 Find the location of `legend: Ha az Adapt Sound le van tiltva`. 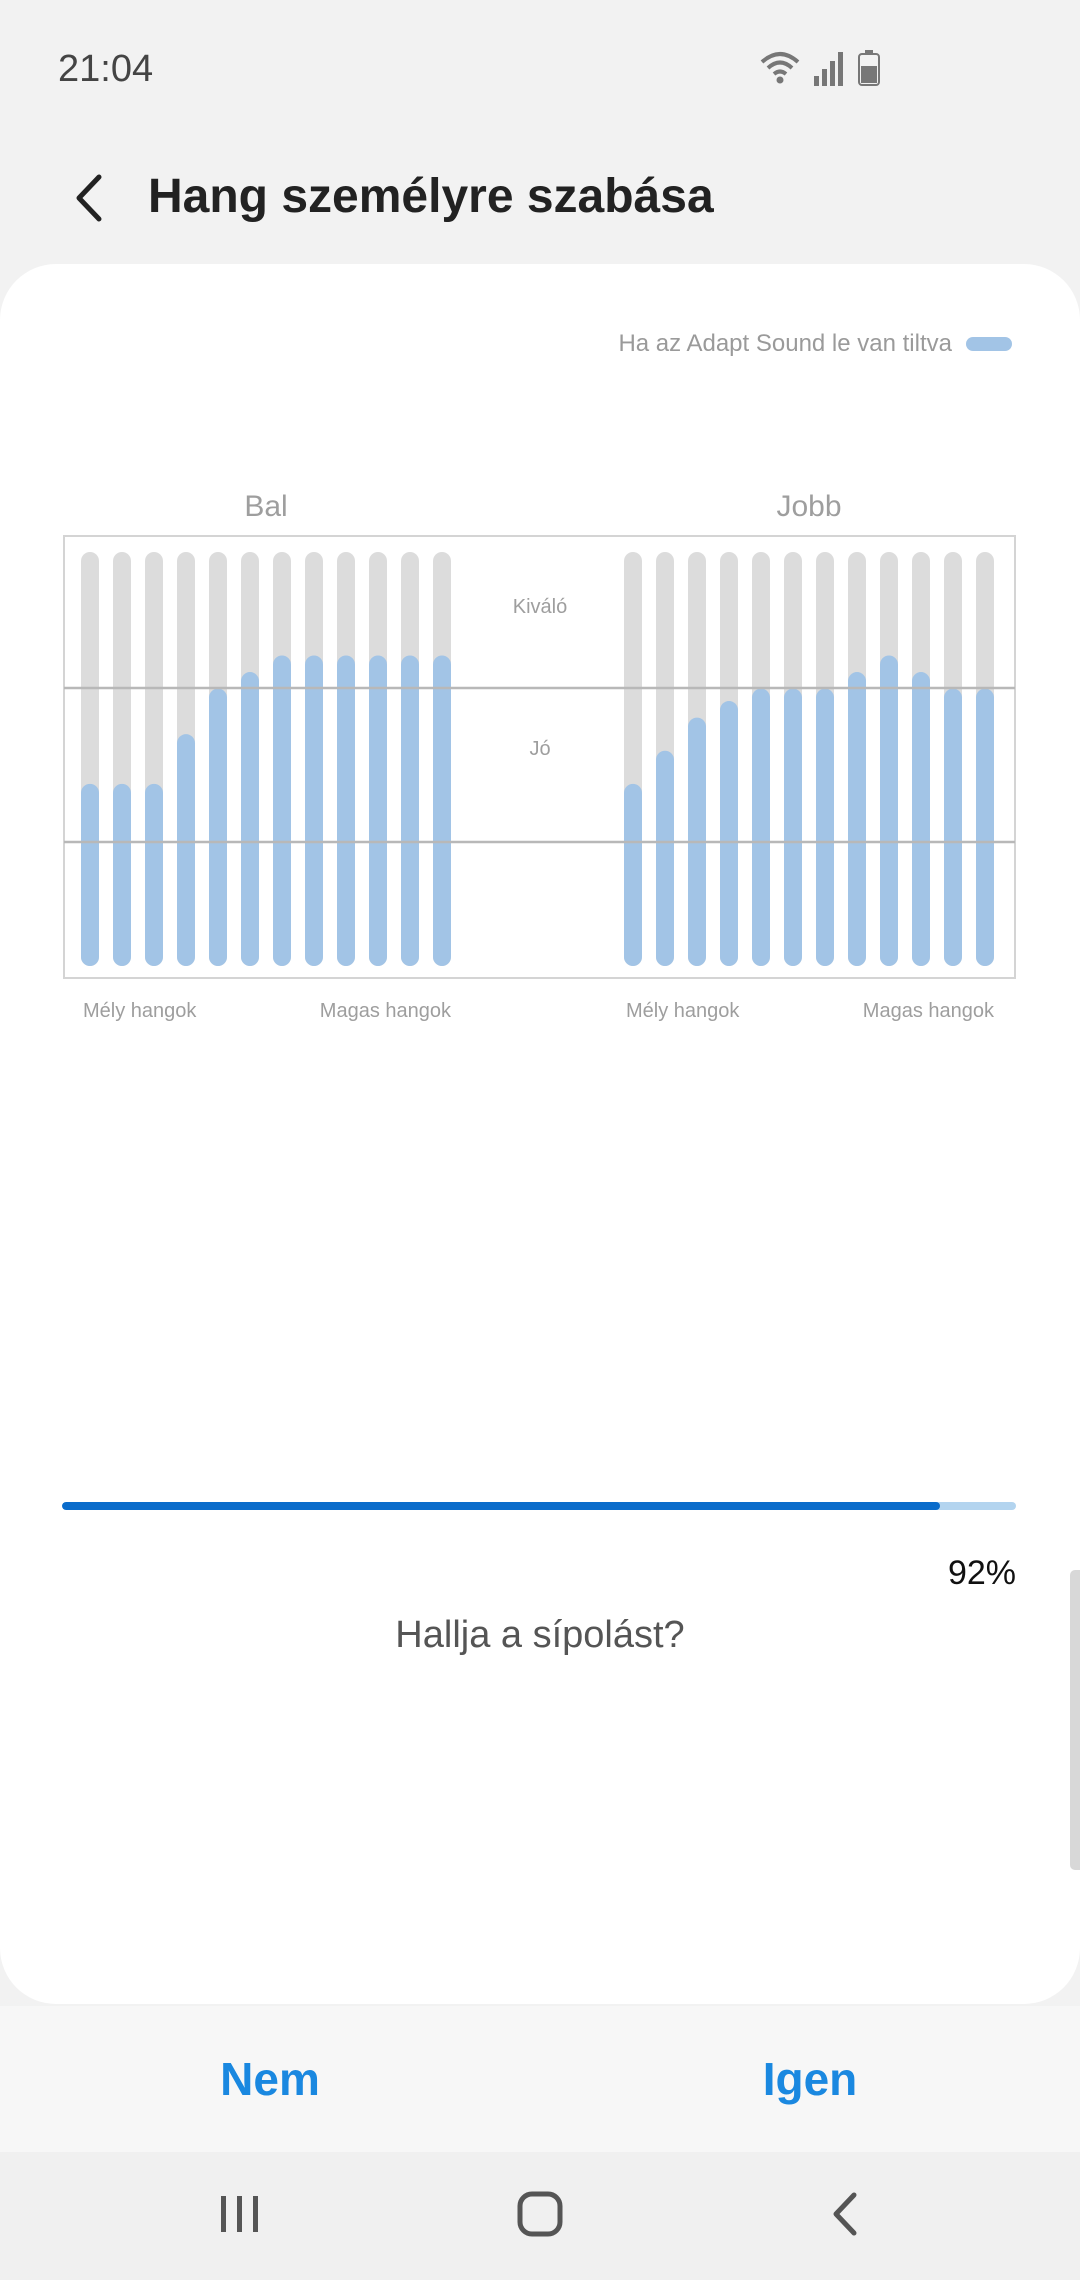

legend: Ha az Adapt Sound le van tiltva is located at coordinates (815, 344).